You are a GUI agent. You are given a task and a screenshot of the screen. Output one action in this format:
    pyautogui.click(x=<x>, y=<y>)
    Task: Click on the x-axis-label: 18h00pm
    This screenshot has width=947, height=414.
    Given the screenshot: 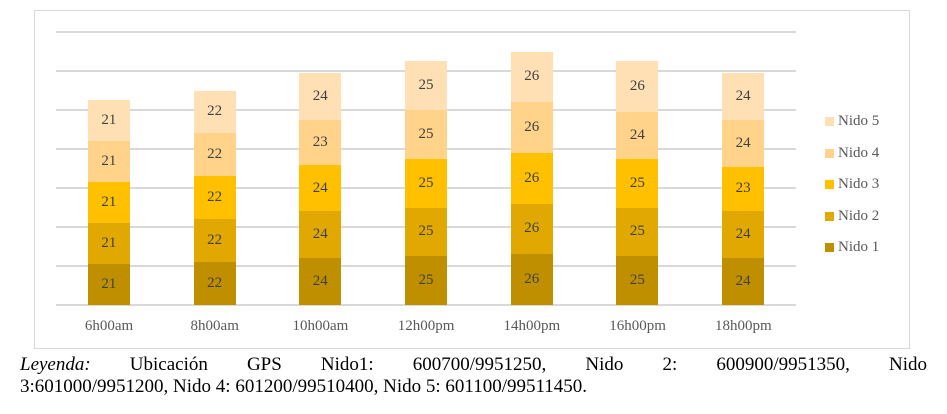 What is the action you would take?
    pyautogui.click(x=743, y=326)
    